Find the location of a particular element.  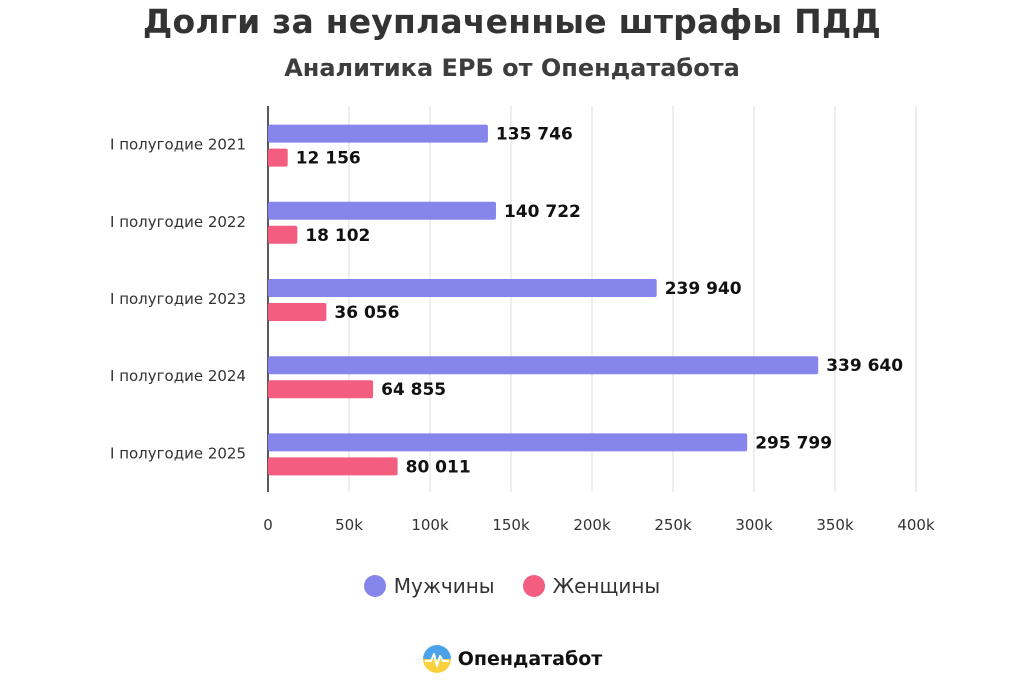

chart-subtitle: Аналитика ЕРБ от Опендатабота is located at coordinates (512, 68).